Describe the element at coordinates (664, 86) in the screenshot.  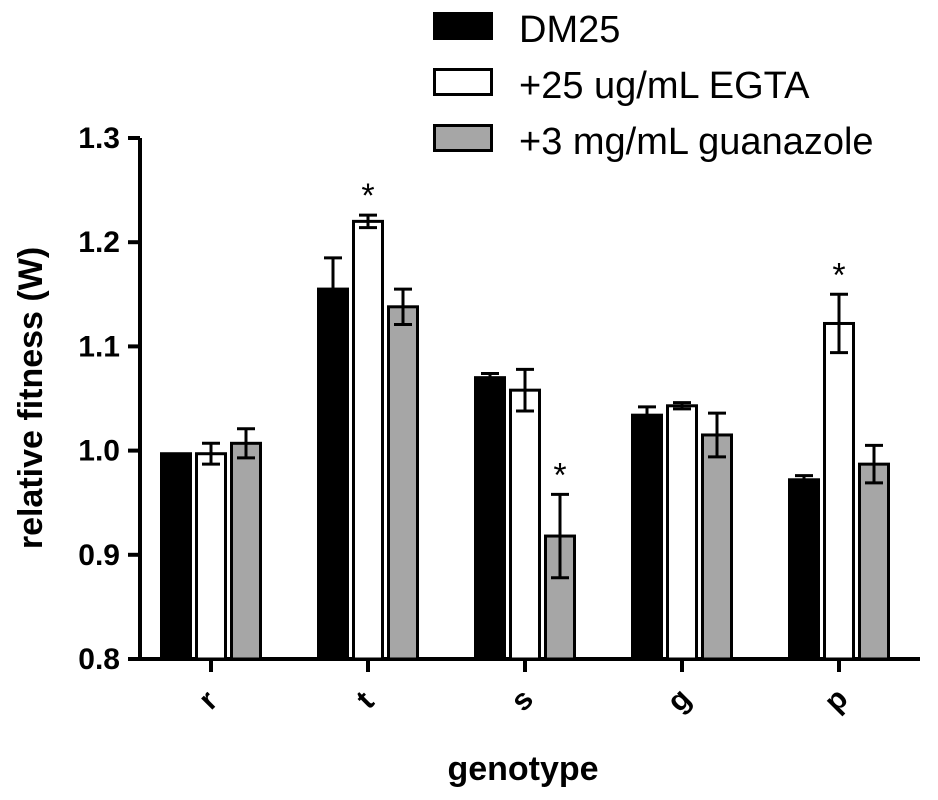
I see `legend-label: +25 ug/mL EGTA` at that location.